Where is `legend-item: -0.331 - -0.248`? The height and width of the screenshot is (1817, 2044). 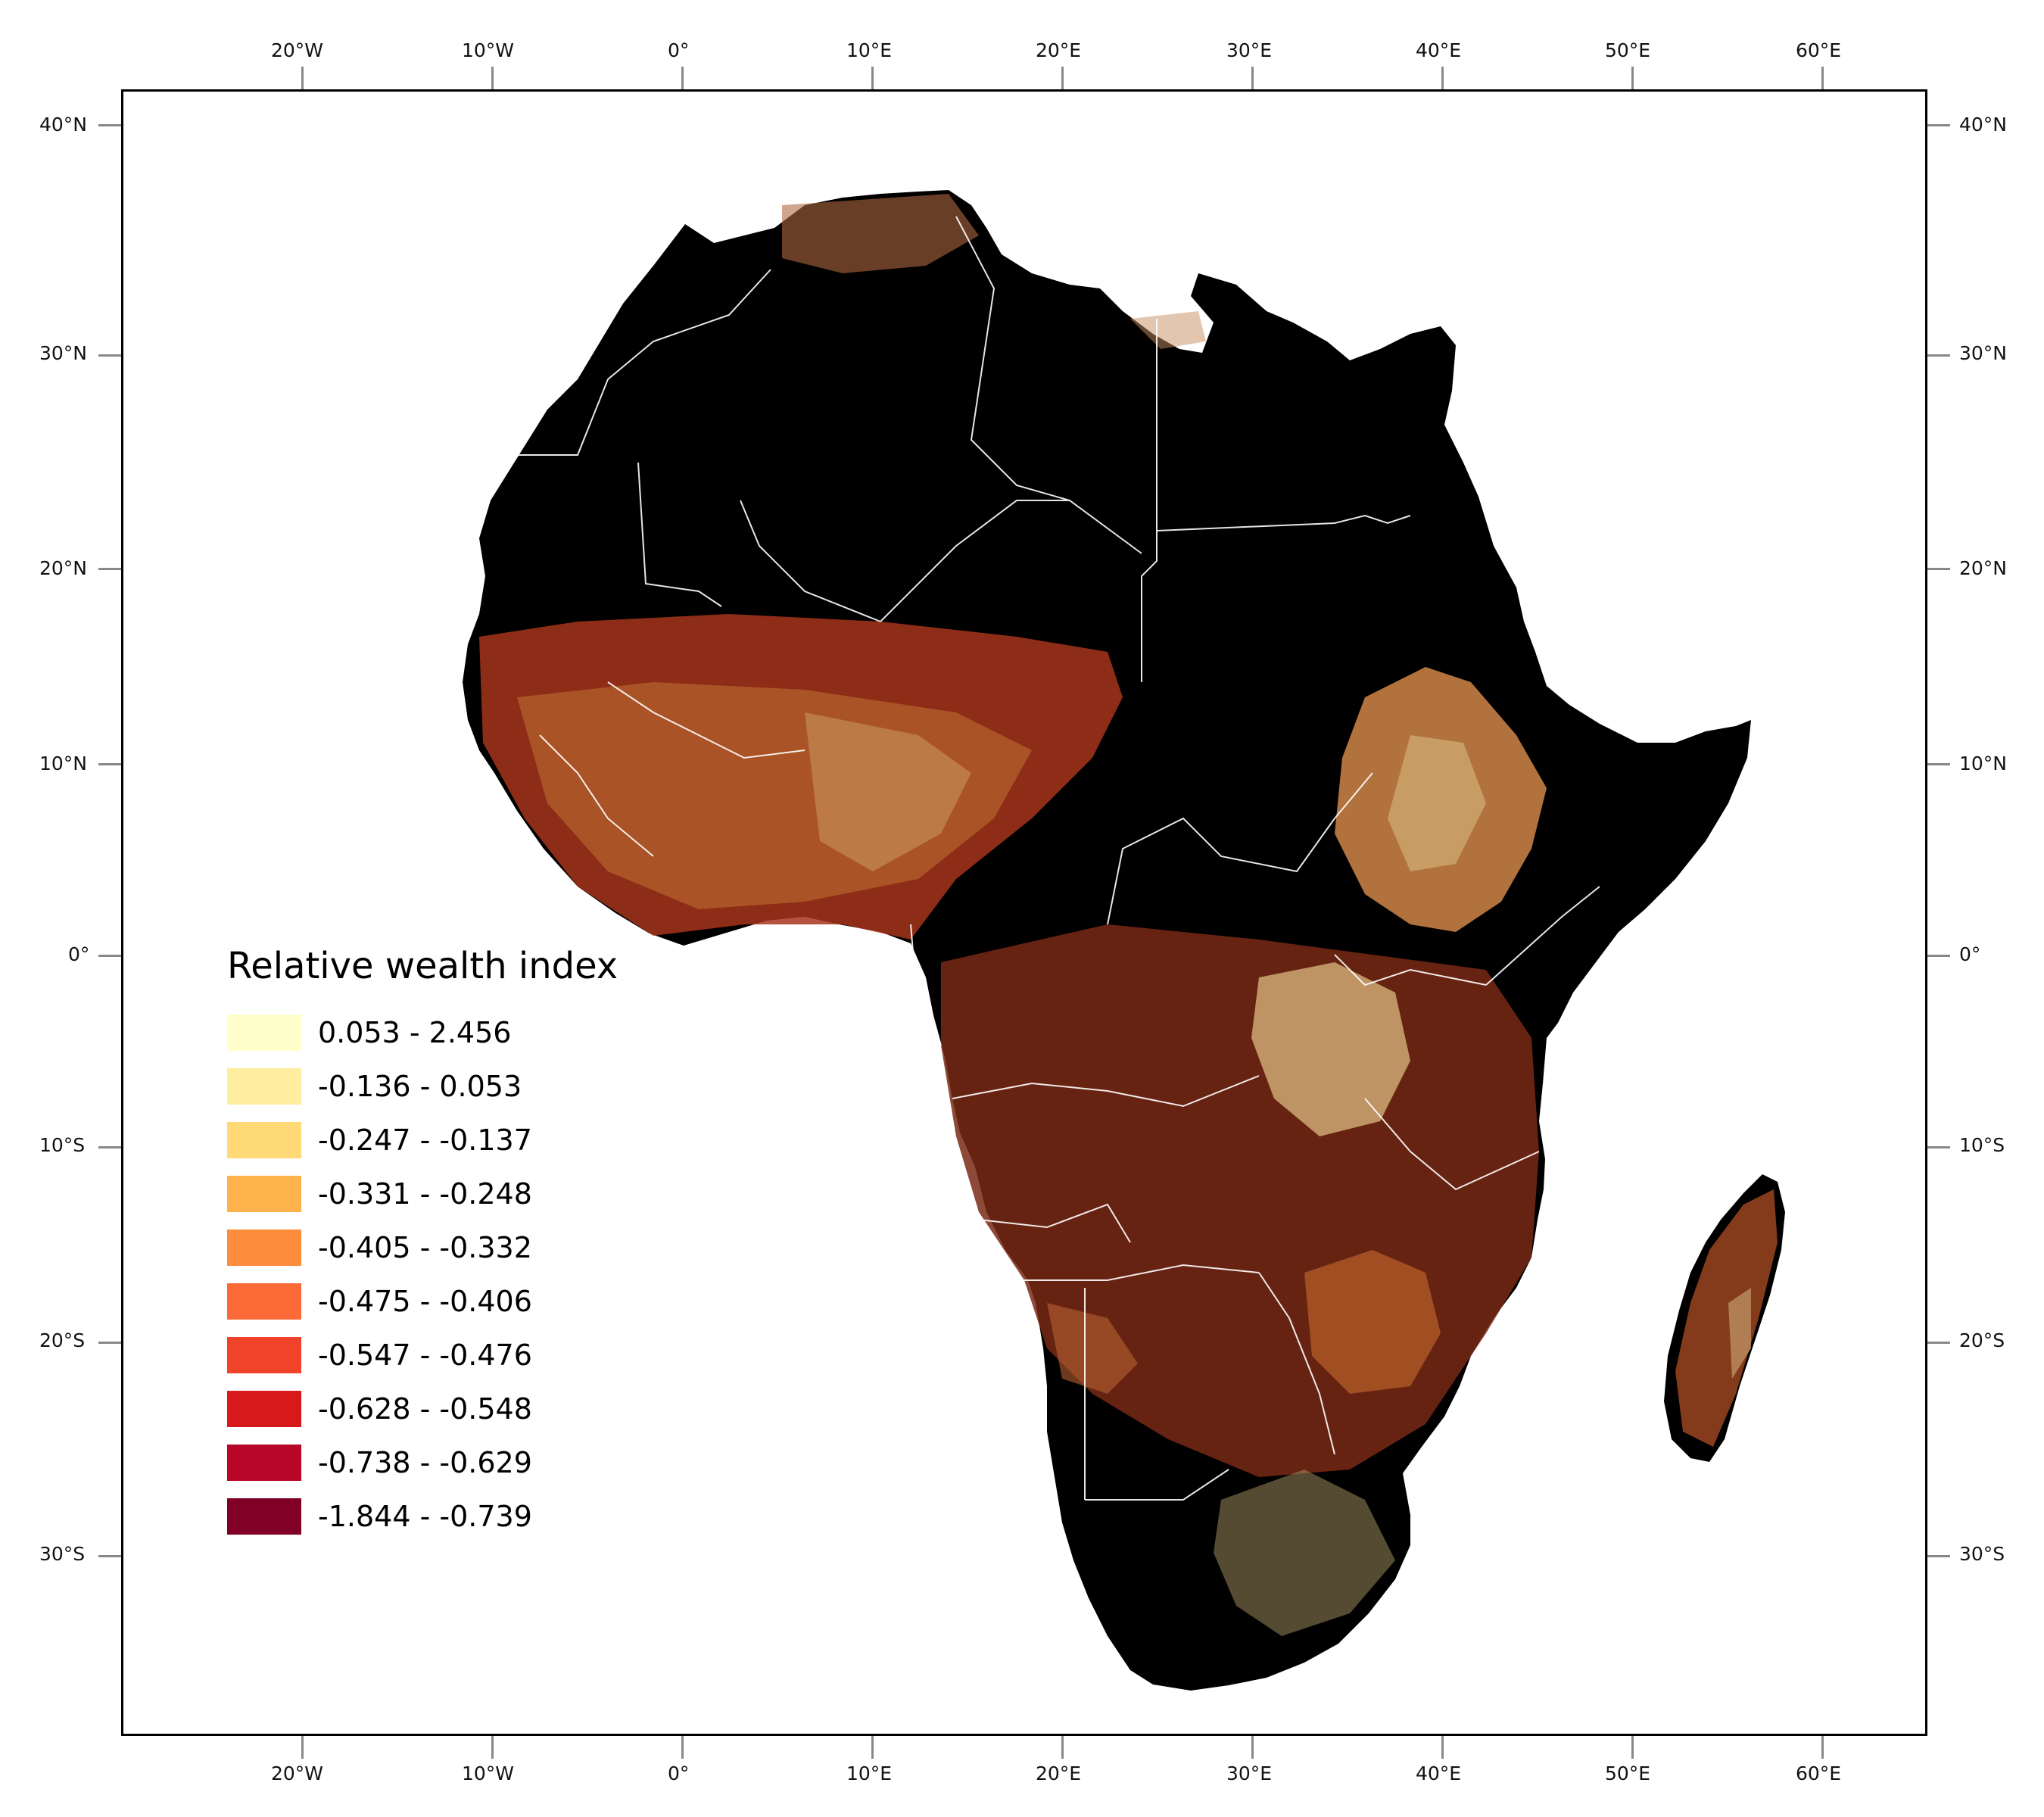 legend-item: -0.331 - -0.248 is located at coordinates (422, 1193).